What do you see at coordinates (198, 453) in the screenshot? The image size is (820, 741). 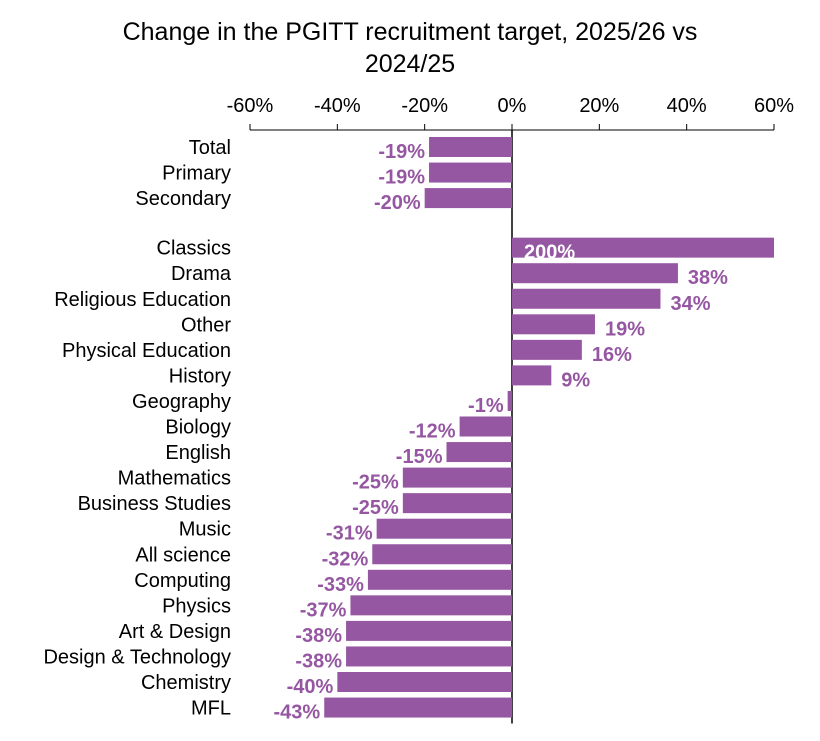 I see `category-label: English` at bounding box center [198, 453].